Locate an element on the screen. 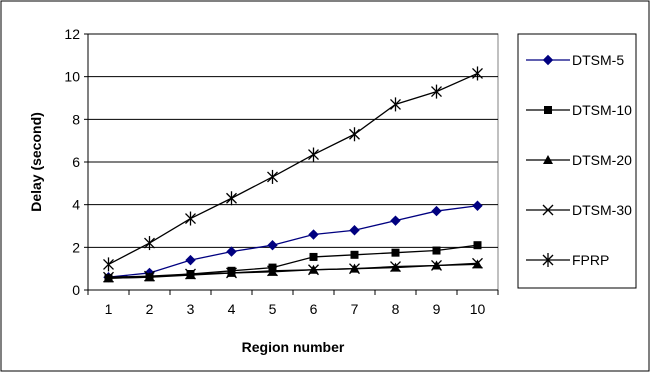  x-axis-title: Region number is located at coordinates (293, 347).